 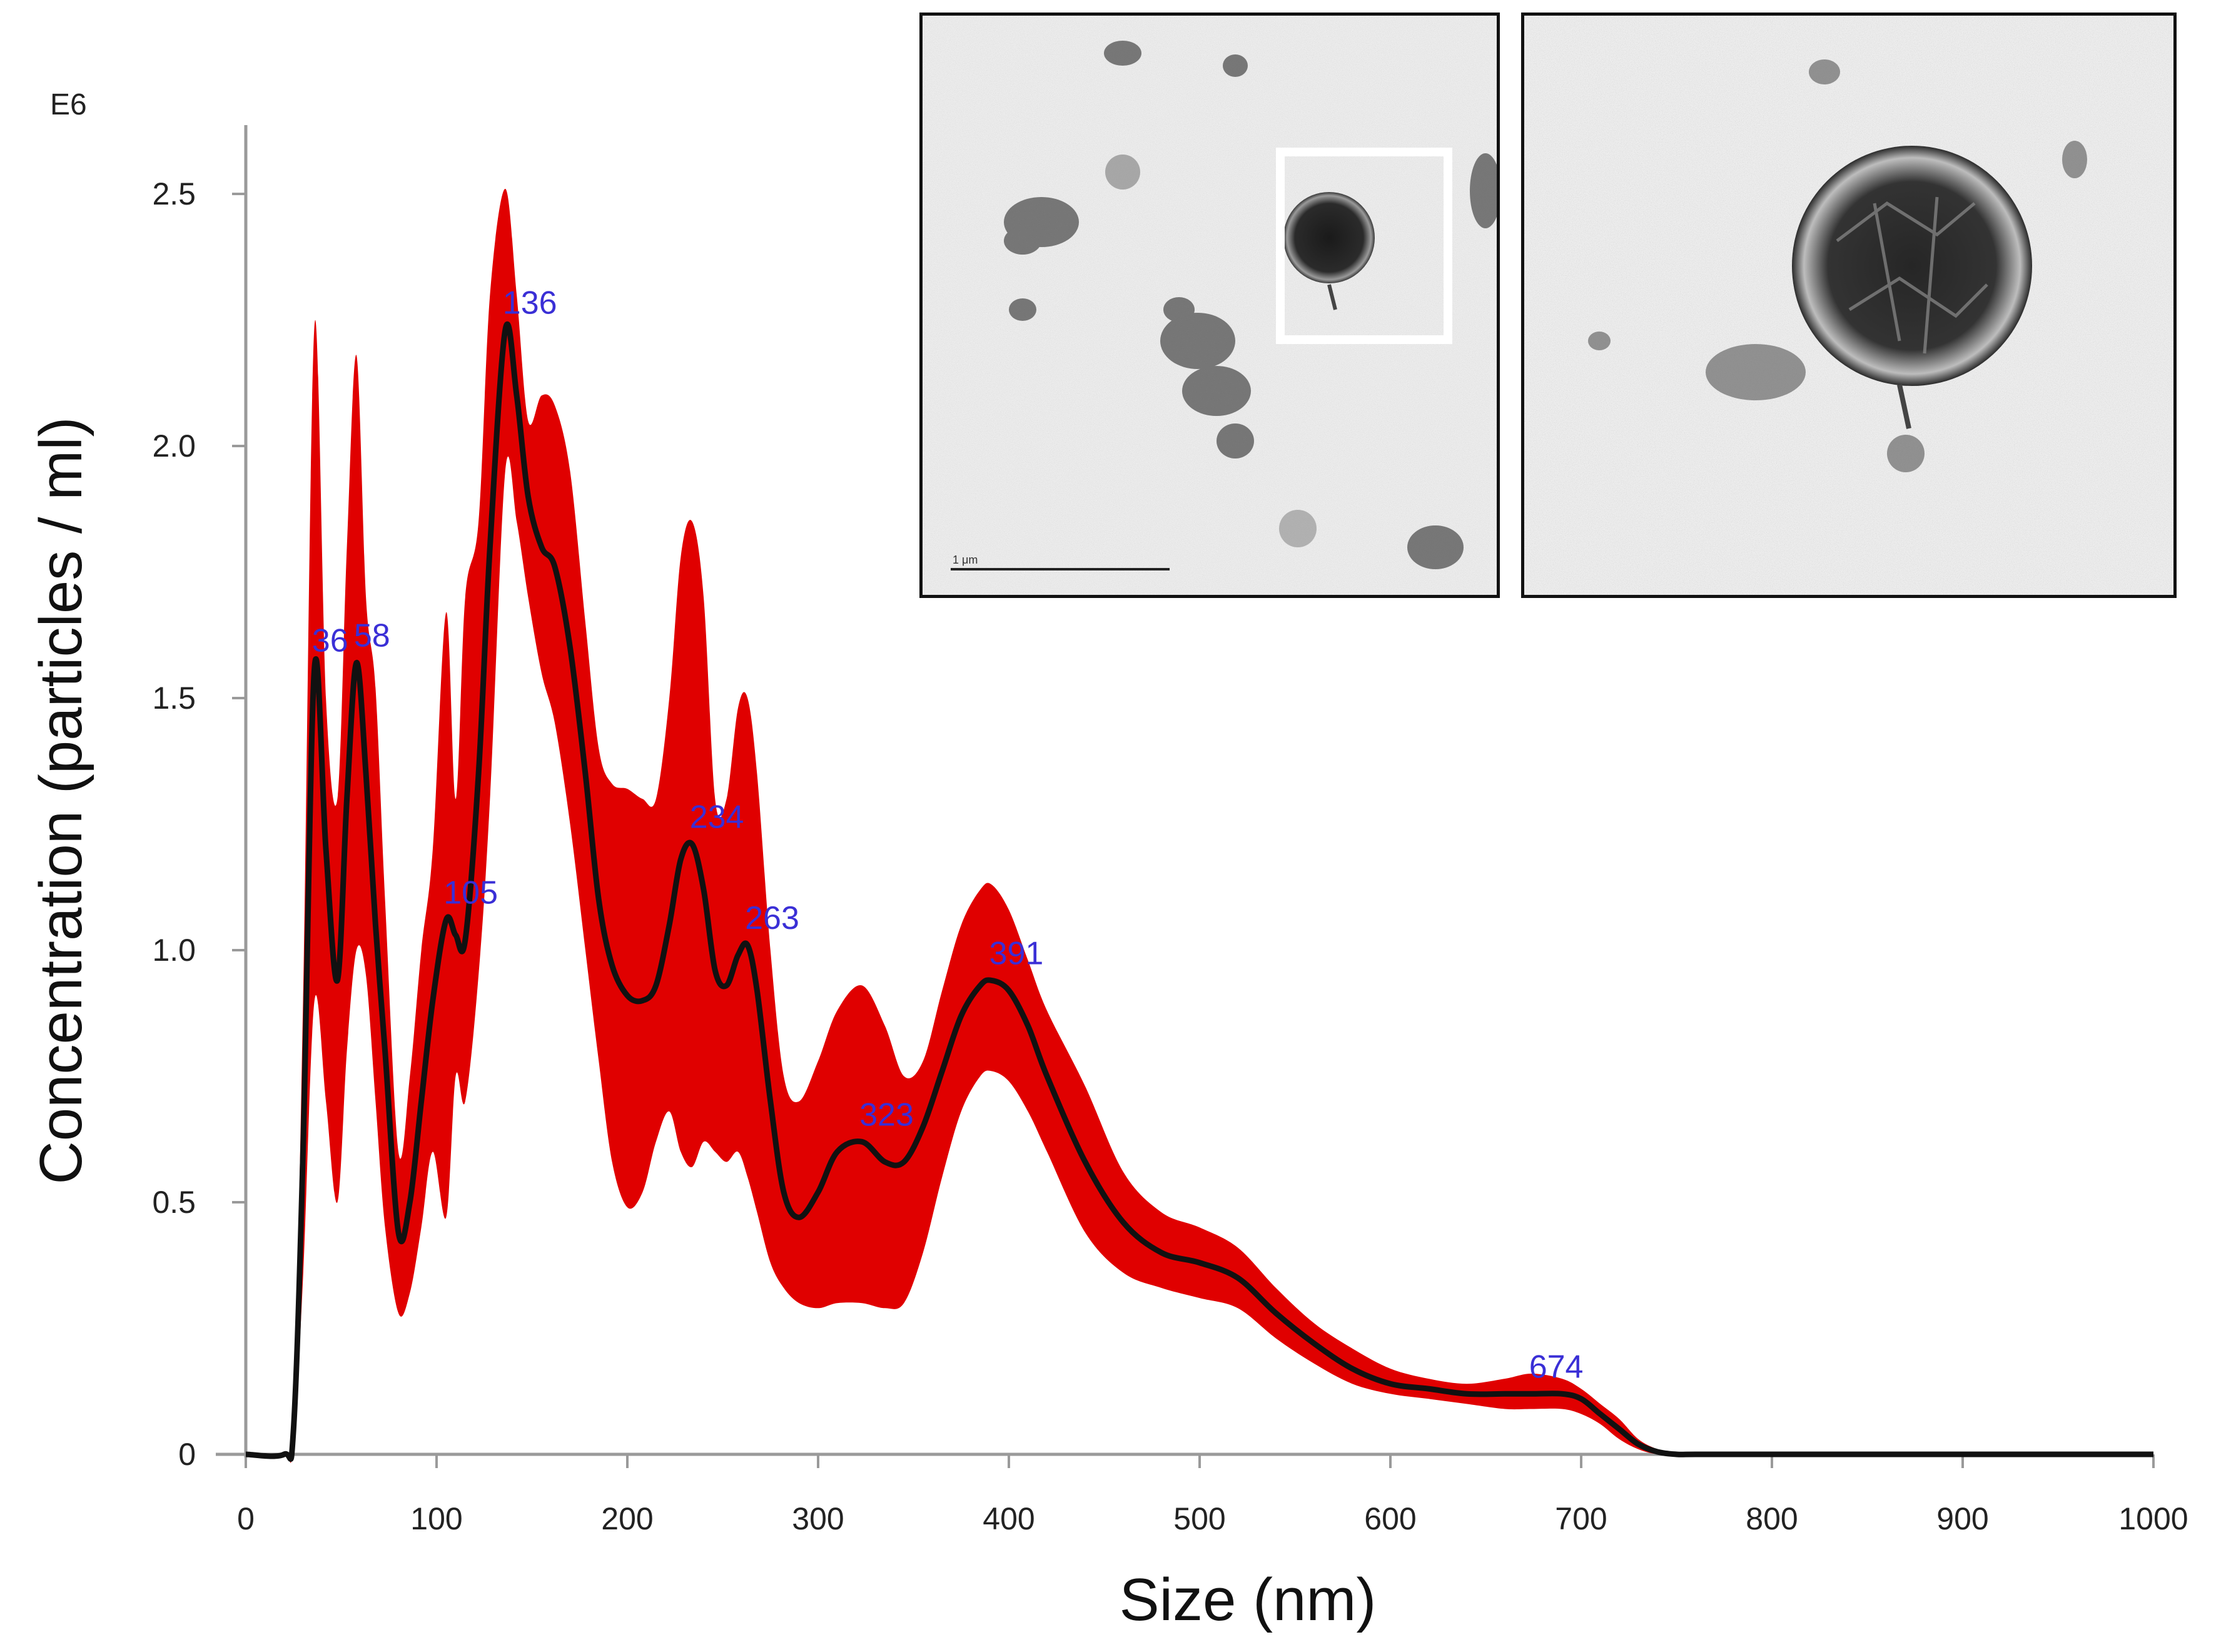 I want to click on tem-zoom-graphic, so click(x=1848, y=306).